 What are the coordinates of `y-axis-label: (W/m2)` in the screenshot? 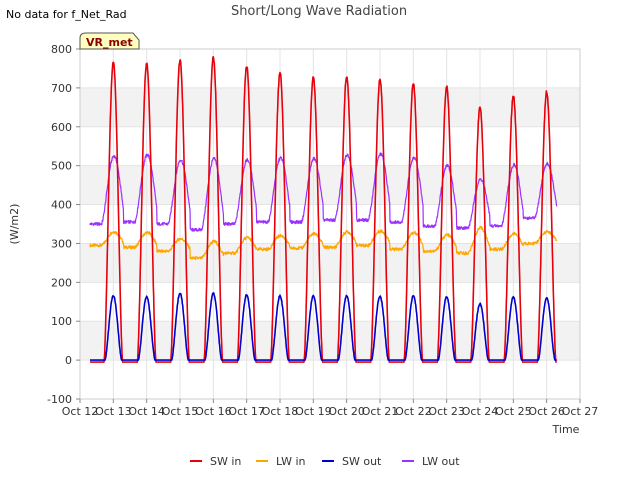 It's located at (14, 224).